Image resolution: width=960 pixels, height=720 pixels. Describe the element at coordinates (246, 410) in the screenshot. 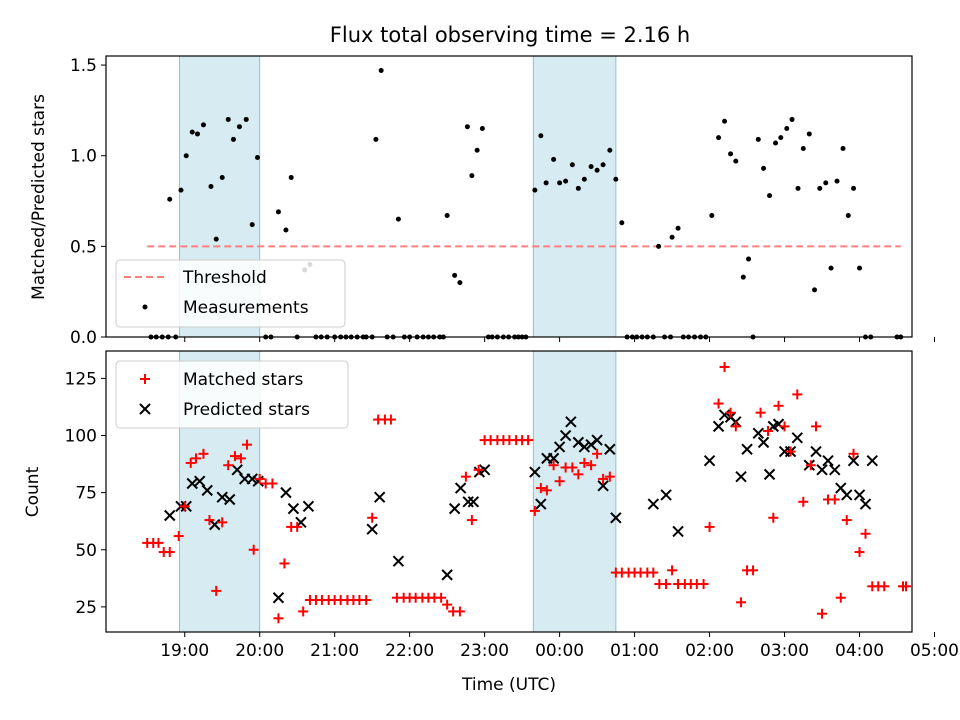

I see `predicted-stars-legend-label: Predicted stars` at that location.